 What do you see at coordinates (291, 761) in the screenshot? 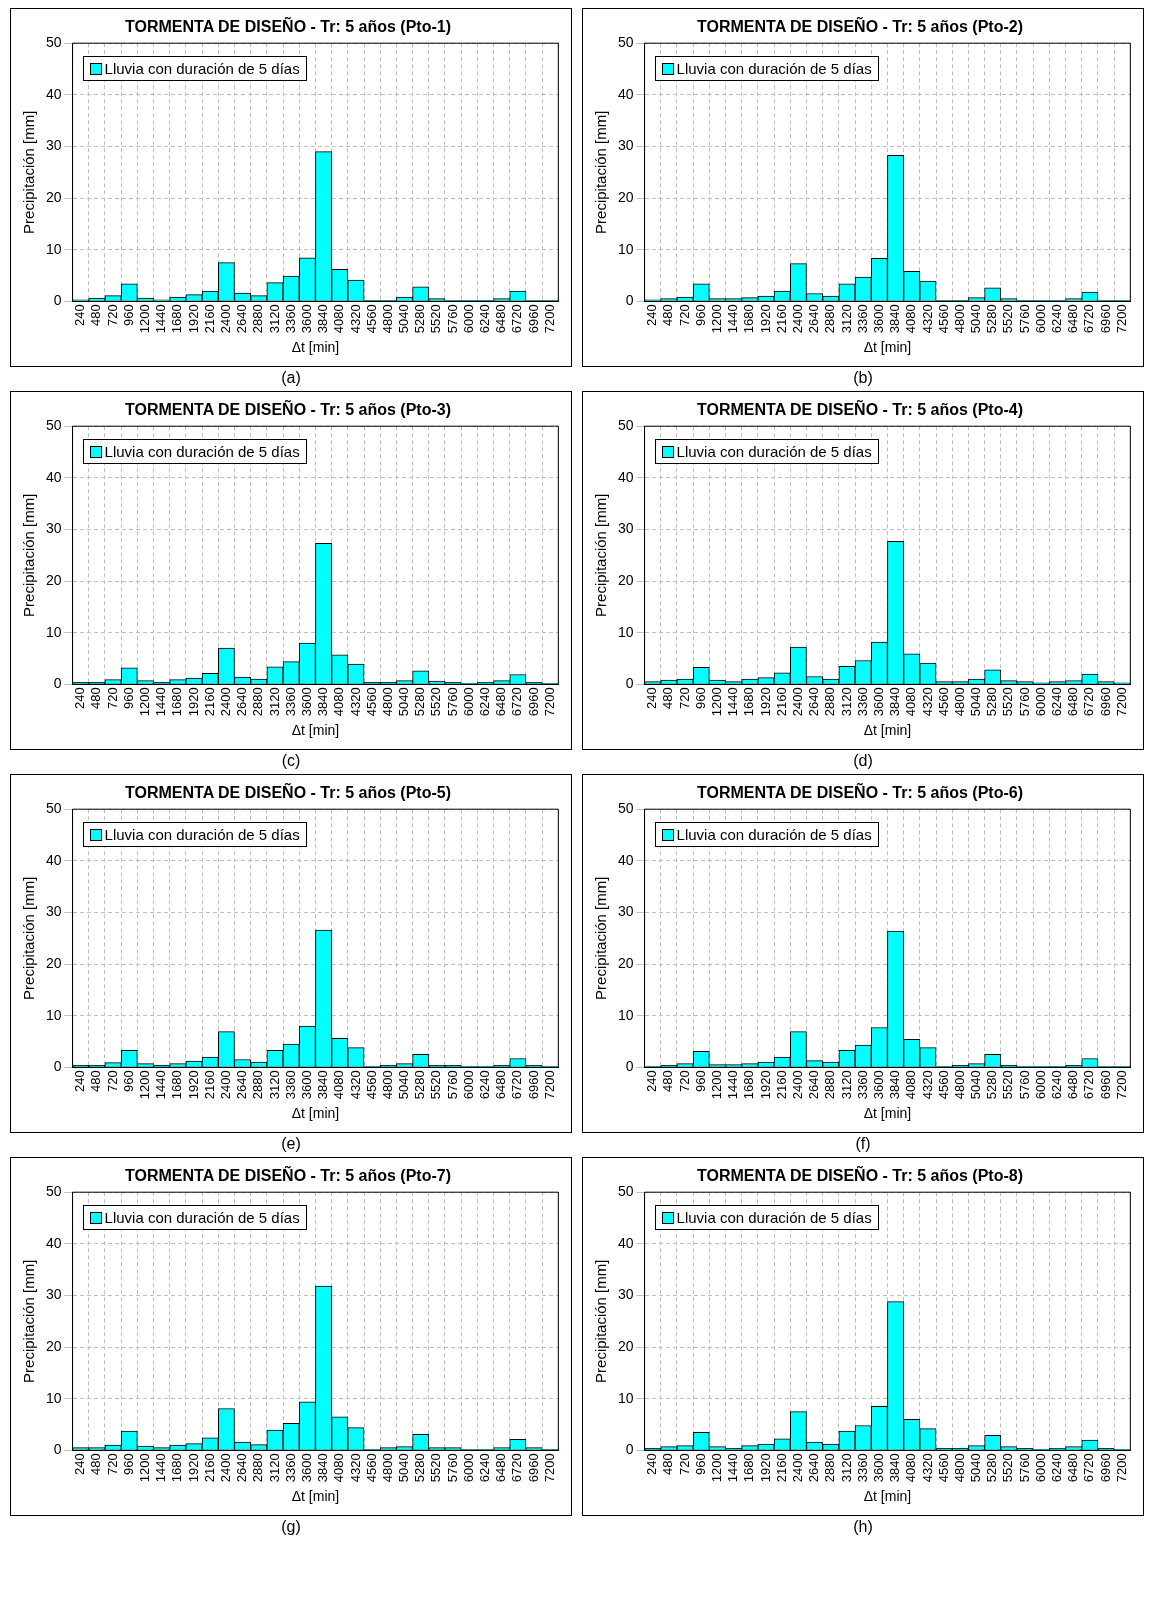
I see `text: (c)` at bounding box center [291, 761].